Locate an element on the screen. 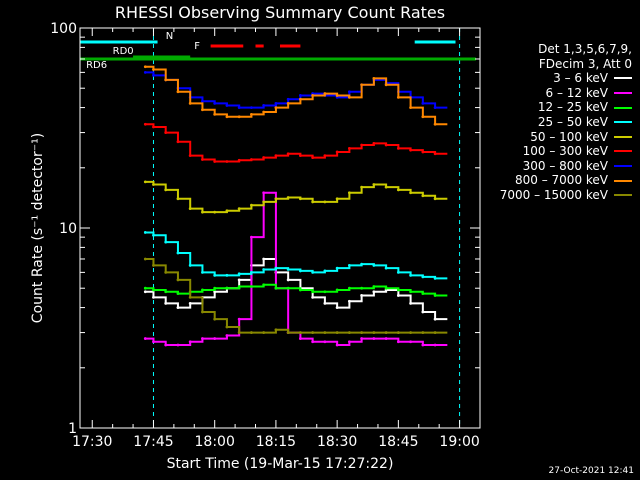 This screenshot has width=640, height=480. legend-header-line: FDecim 3, Att 0 is located at coordinates (585, 63).